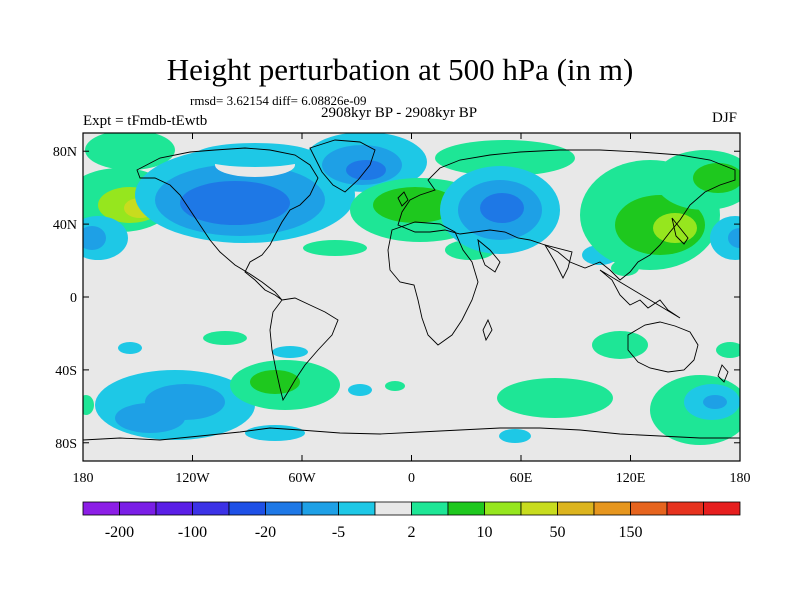 The width and height of the screenshot is (800, 600). Describe the element at coordinates (66, 371) in the screenshot. I see `lat-tick-label: 40S` at that location.